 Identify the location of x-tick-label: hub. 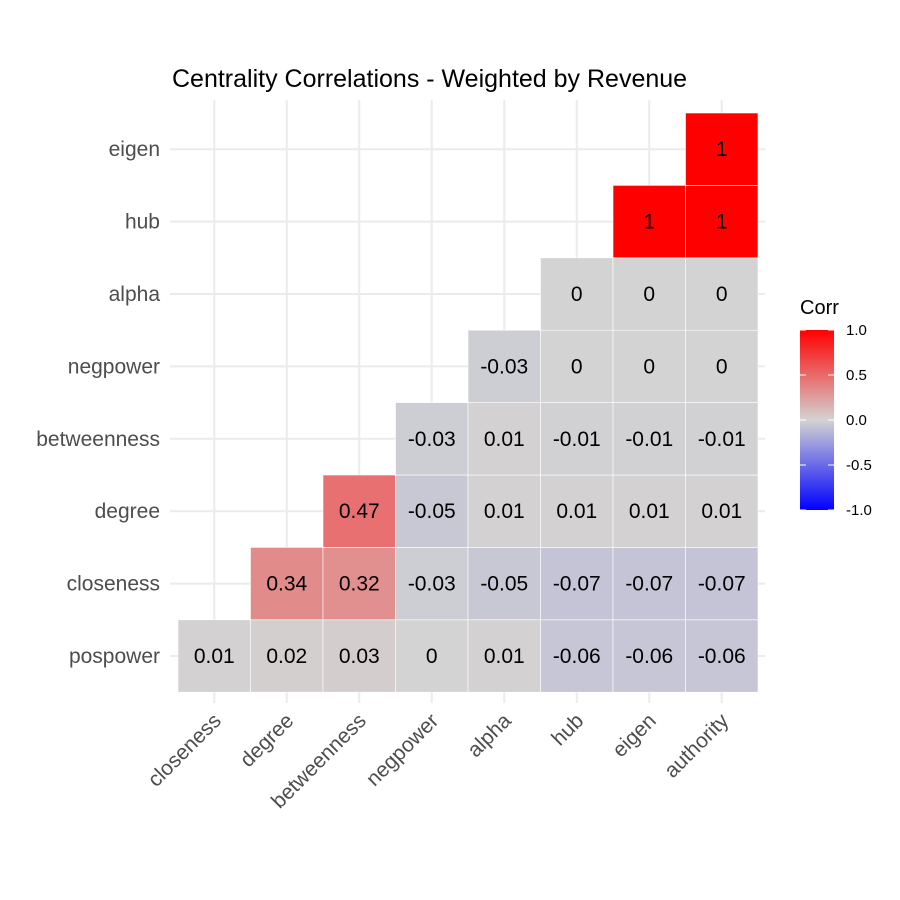
(567, 729).